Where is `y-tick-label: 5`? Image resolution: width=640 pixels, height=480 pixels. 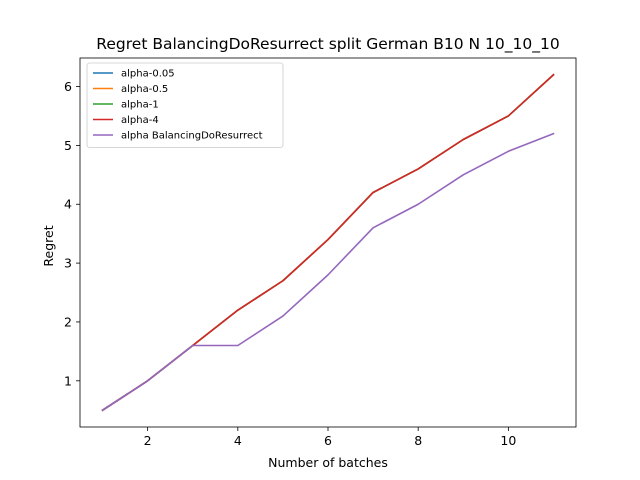 y-tick-label: 5 is located at coordinates (68, 145).